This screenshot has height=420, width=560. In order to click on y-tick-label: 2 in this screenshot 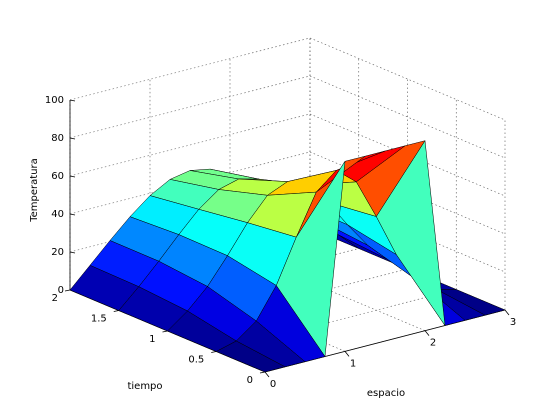, I will do `click(55, 298)`.